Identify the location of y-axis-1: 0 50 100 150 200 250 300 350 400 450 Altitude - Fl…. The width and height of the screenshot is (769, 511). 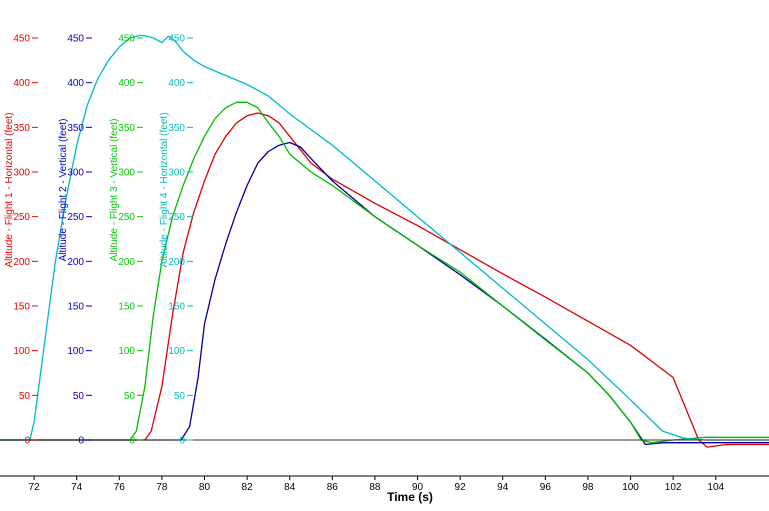
(21, 240).